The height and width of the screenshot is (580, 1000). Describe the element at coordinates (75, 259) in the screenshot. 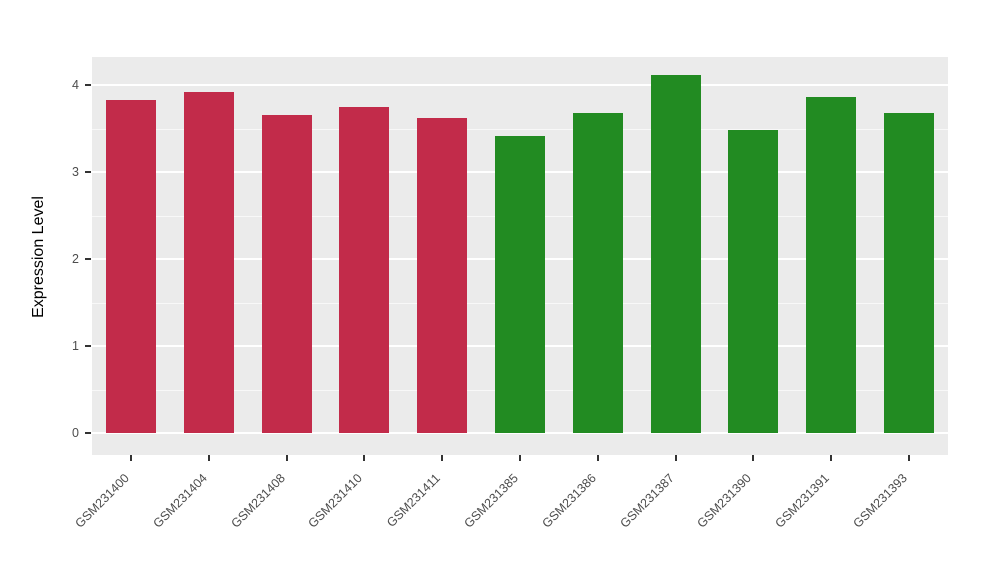

I see `y-tick-label: 2` at that location.